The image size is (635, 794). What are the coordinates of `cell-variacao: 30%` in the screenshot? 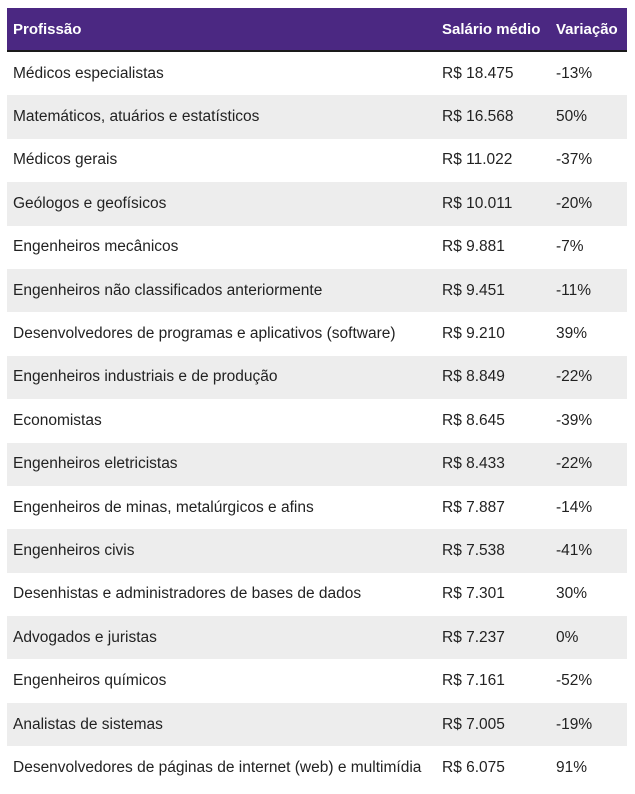 It's located at (572, 594).